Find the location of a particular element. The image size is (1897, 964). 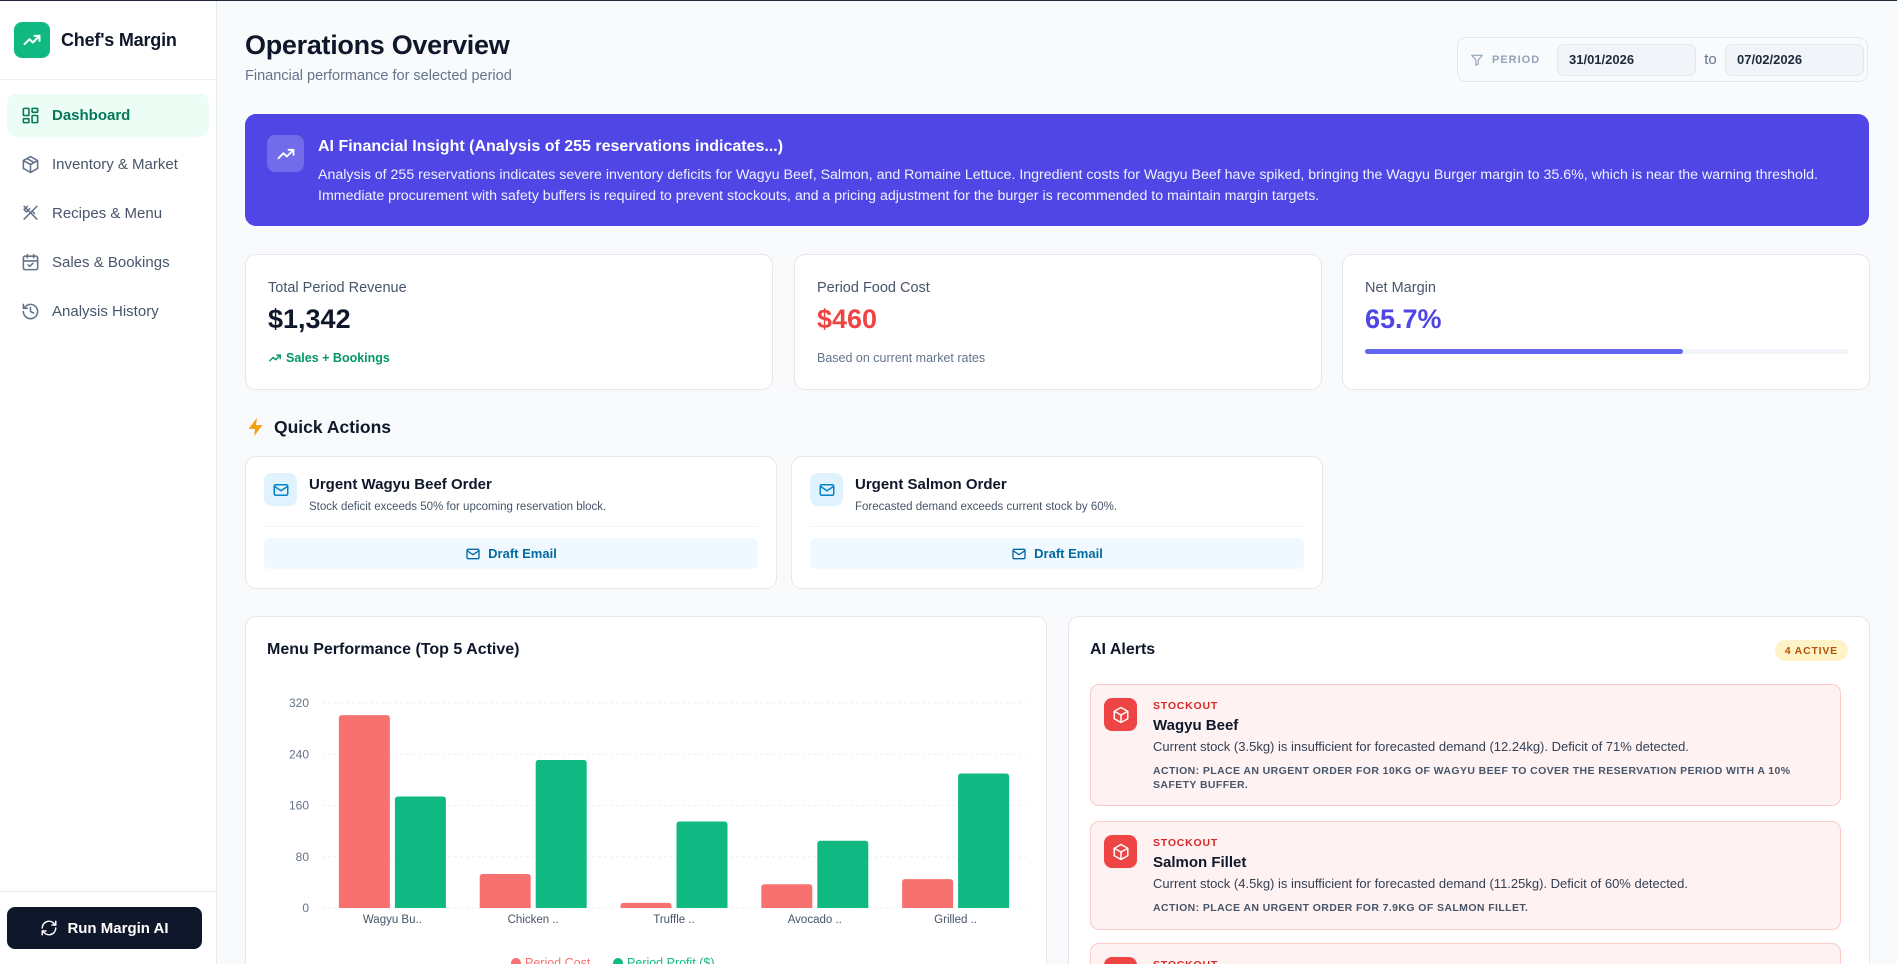

sidebar-item-inventory: Inventory & Market is located at coordinates (108, 164).